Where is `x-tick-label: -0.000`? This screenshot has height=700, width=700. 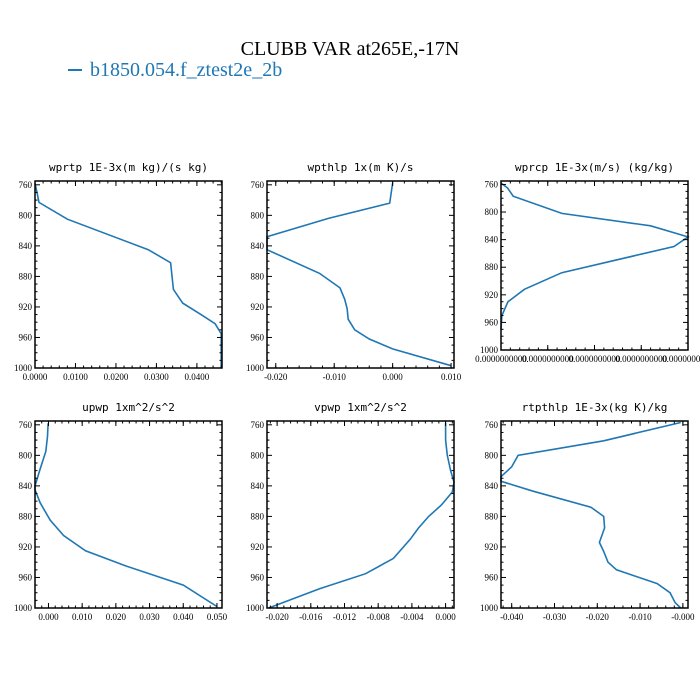 x-tick-label: -0.000 is located at coordinates (683, 617).